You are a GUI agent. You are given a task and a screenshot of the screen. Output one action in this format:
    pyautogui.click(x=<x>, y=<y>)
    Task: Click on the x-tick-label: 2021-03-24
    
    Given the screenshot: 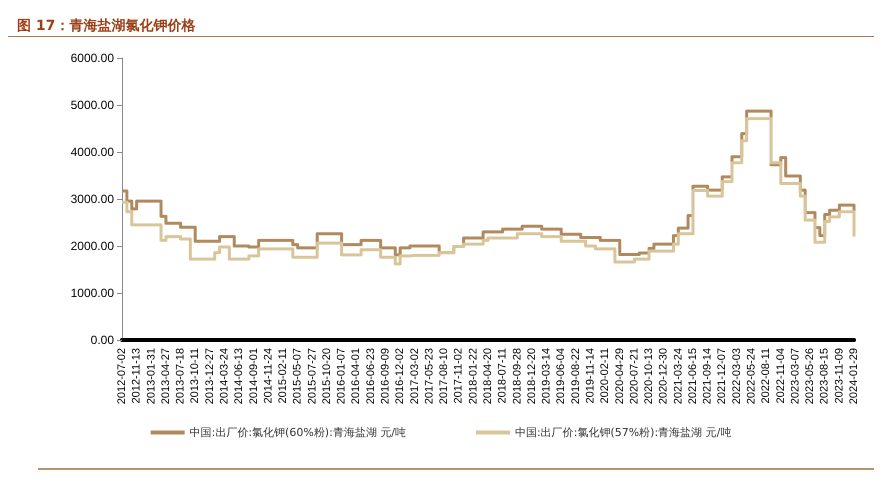 What is the action you would take?
    pyautogui.click(x=678, y=376)
    